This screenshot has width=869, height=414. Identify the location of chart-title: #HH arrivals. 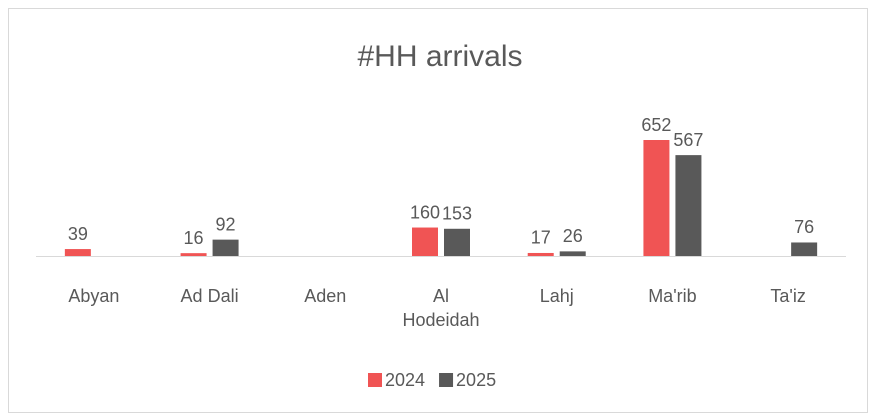
(439, 56).